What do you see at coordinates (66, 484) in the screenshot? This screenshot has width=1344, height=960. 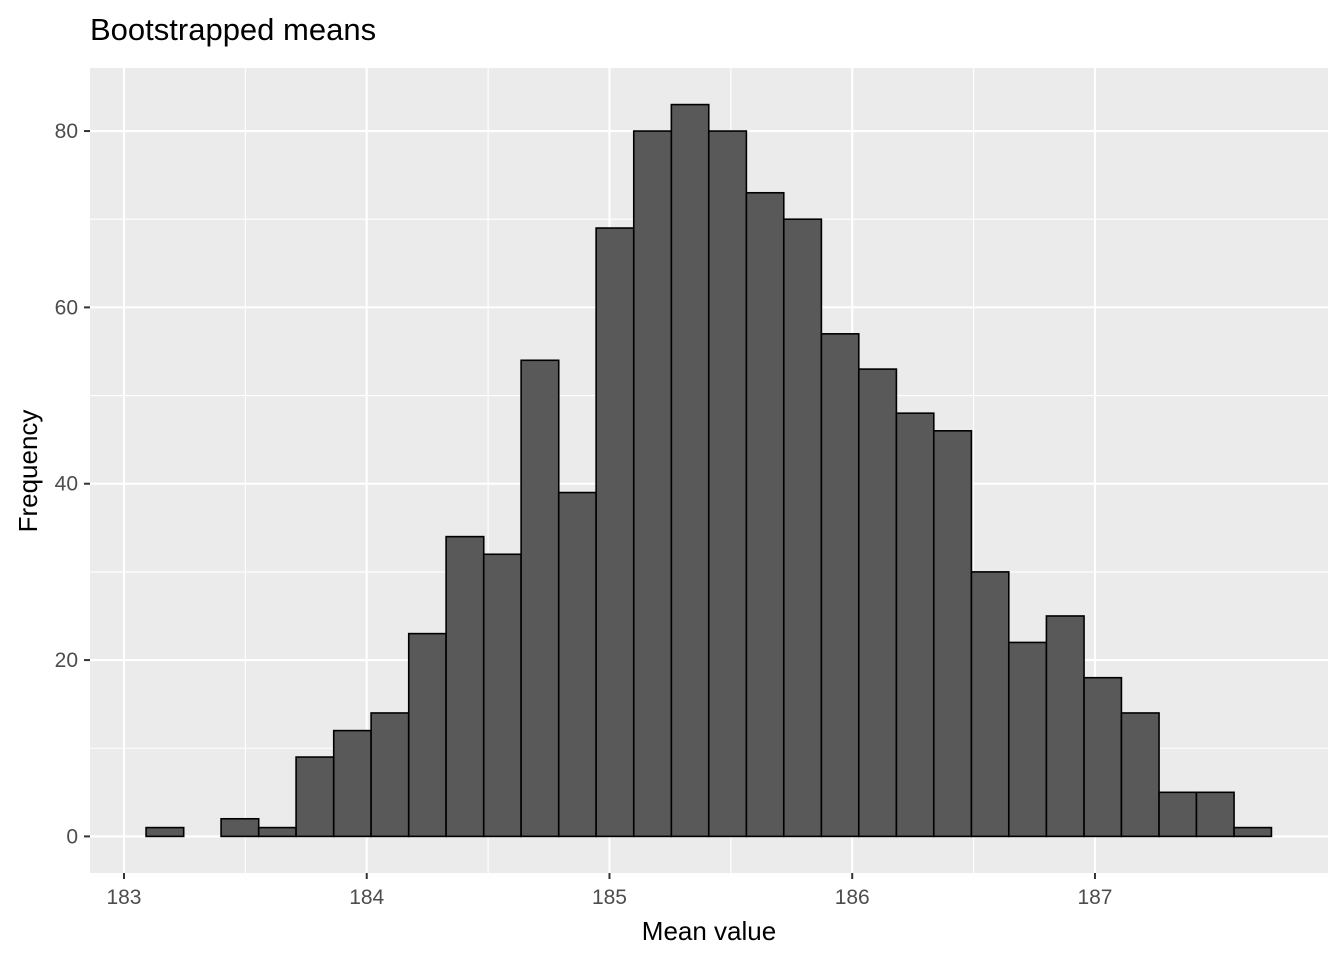 I see `y-tick-label: 40` at bounding box center [66, 484].